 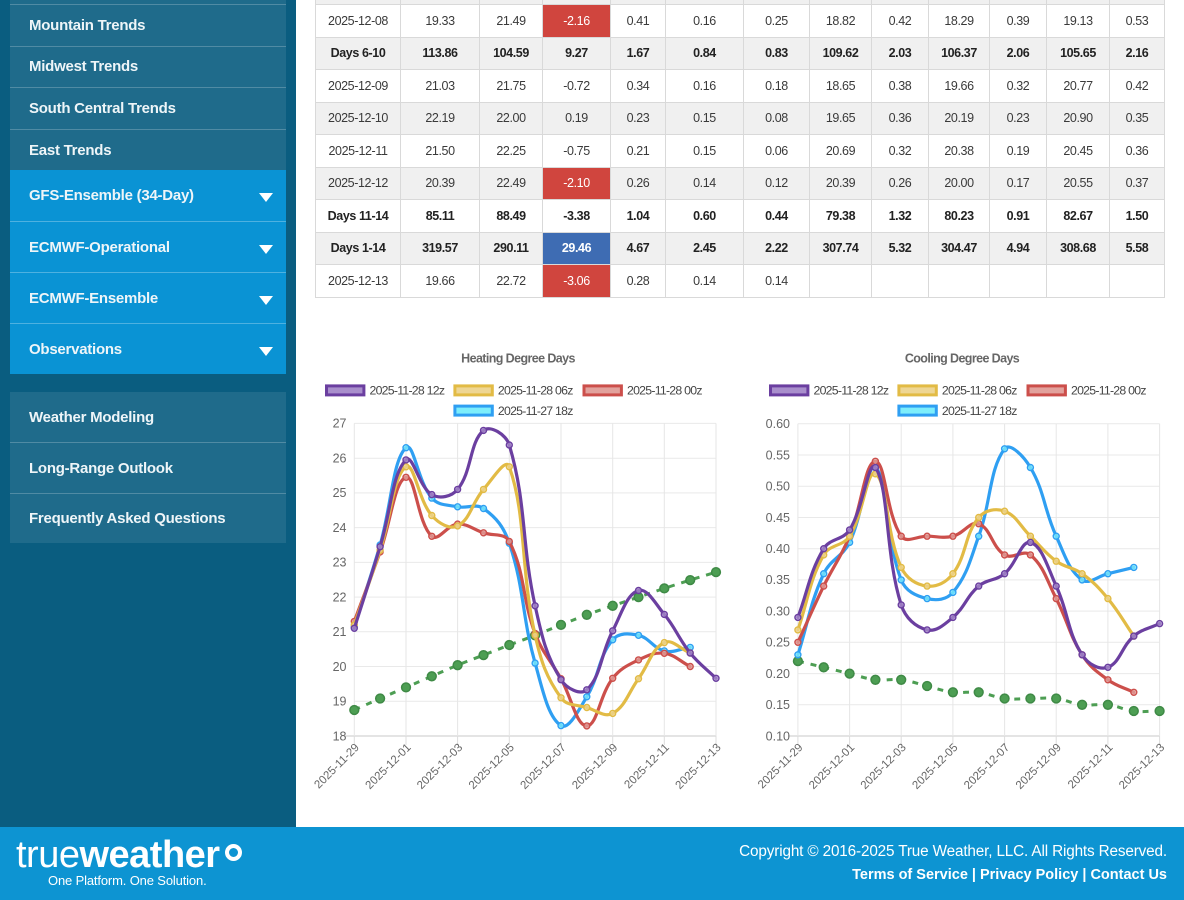 What do you see at coordinates (962, 359) in the screenshot?
I see `svg-text: Cooling Degree Days` at bounding box center [962, 359].